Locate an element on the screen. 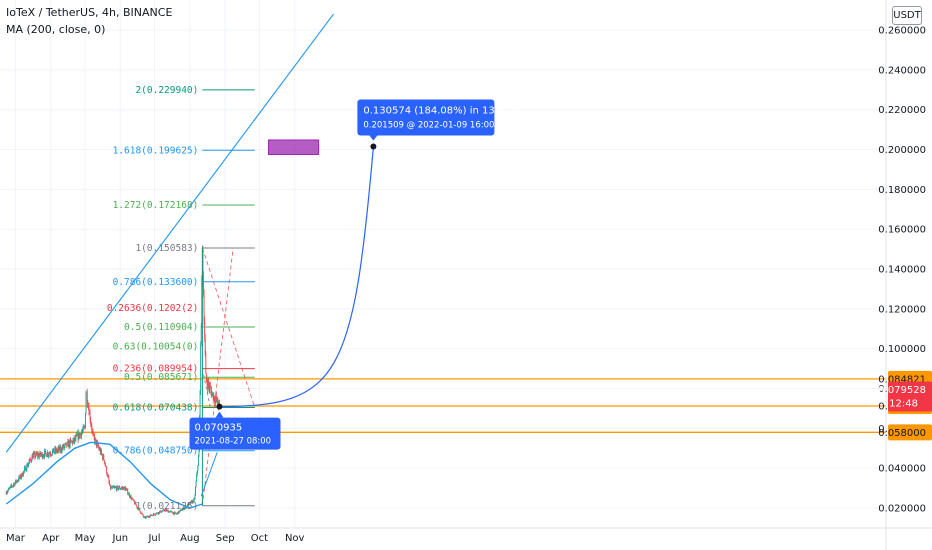 The height and width of the screenshot is (550, 932). price-tag-label: 0.058000 is located at coordinates (902, 433).